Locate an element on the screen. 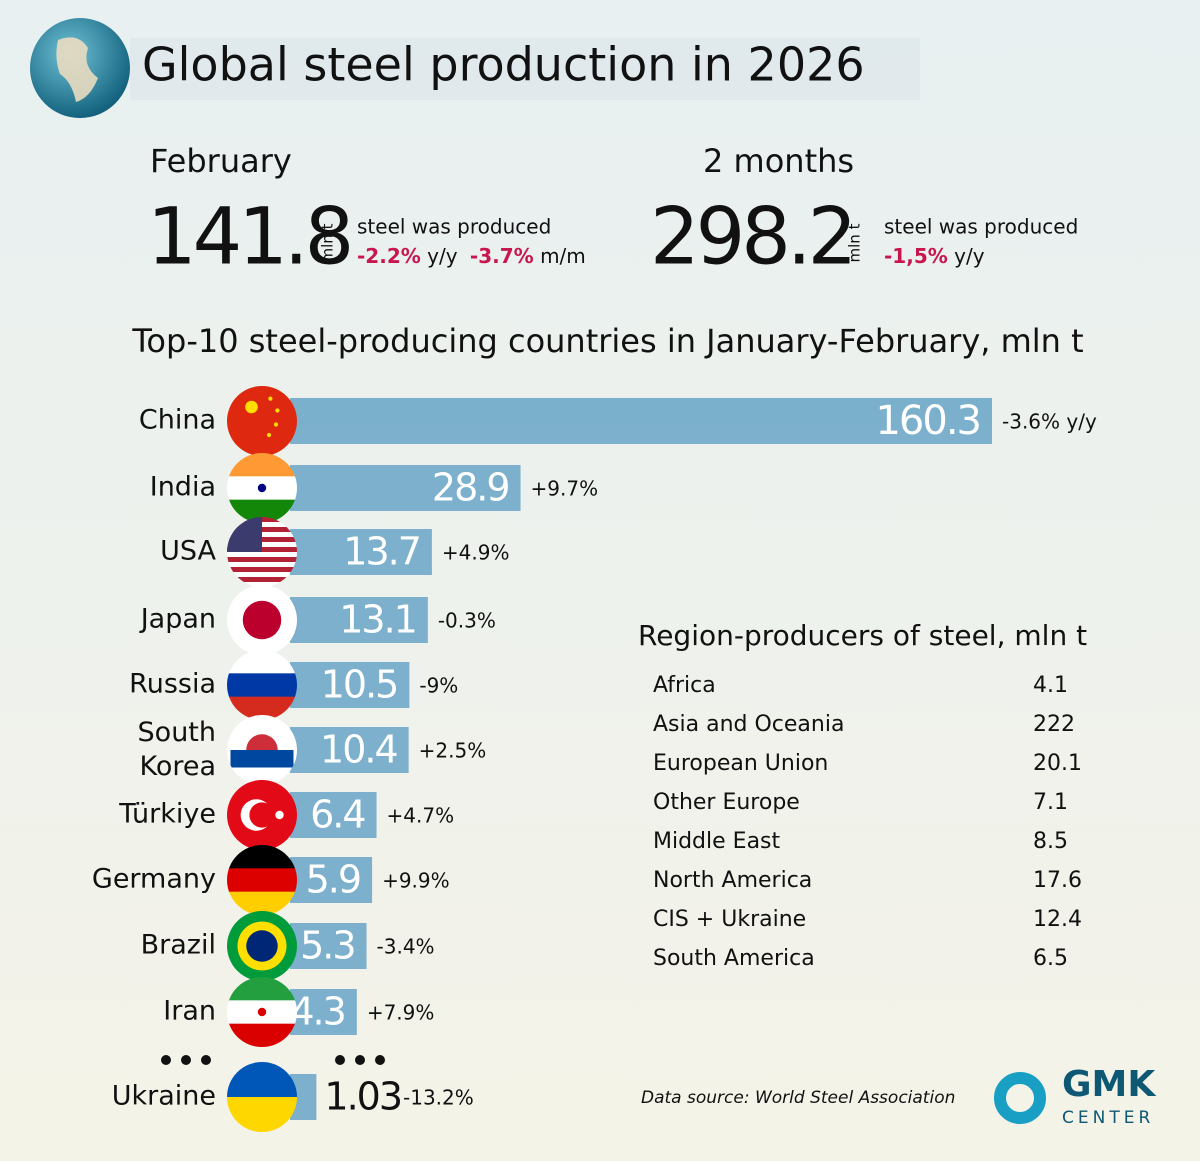  logo-ring is located at coordinates (1020, 1098).